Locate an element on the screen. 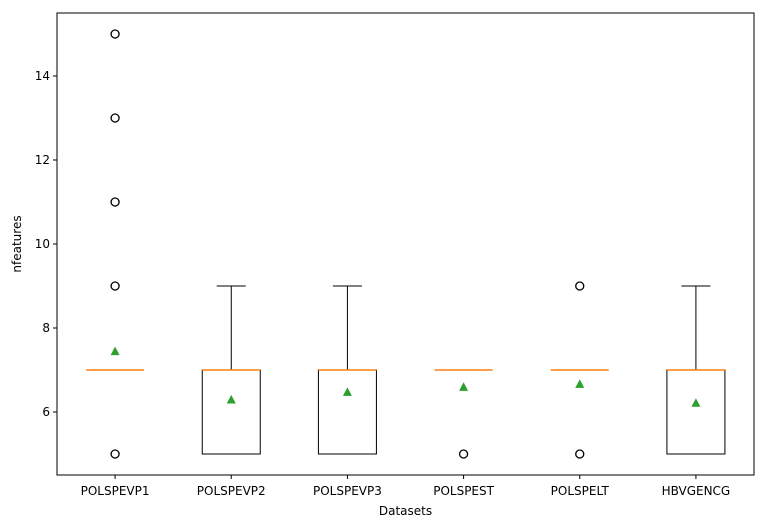 This screenshot has height=528, width=767. box-group-hbvgencg is located at coordinates (696, 370).